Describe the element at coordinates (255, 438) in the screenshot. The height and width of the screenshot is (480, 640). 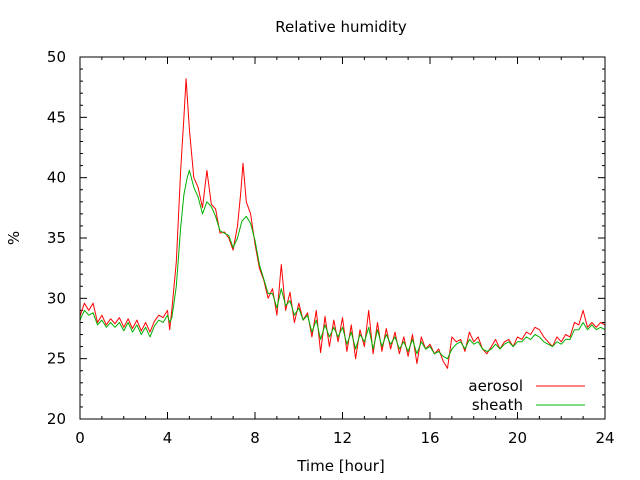
I see `x-tick-label: 8` at that location.